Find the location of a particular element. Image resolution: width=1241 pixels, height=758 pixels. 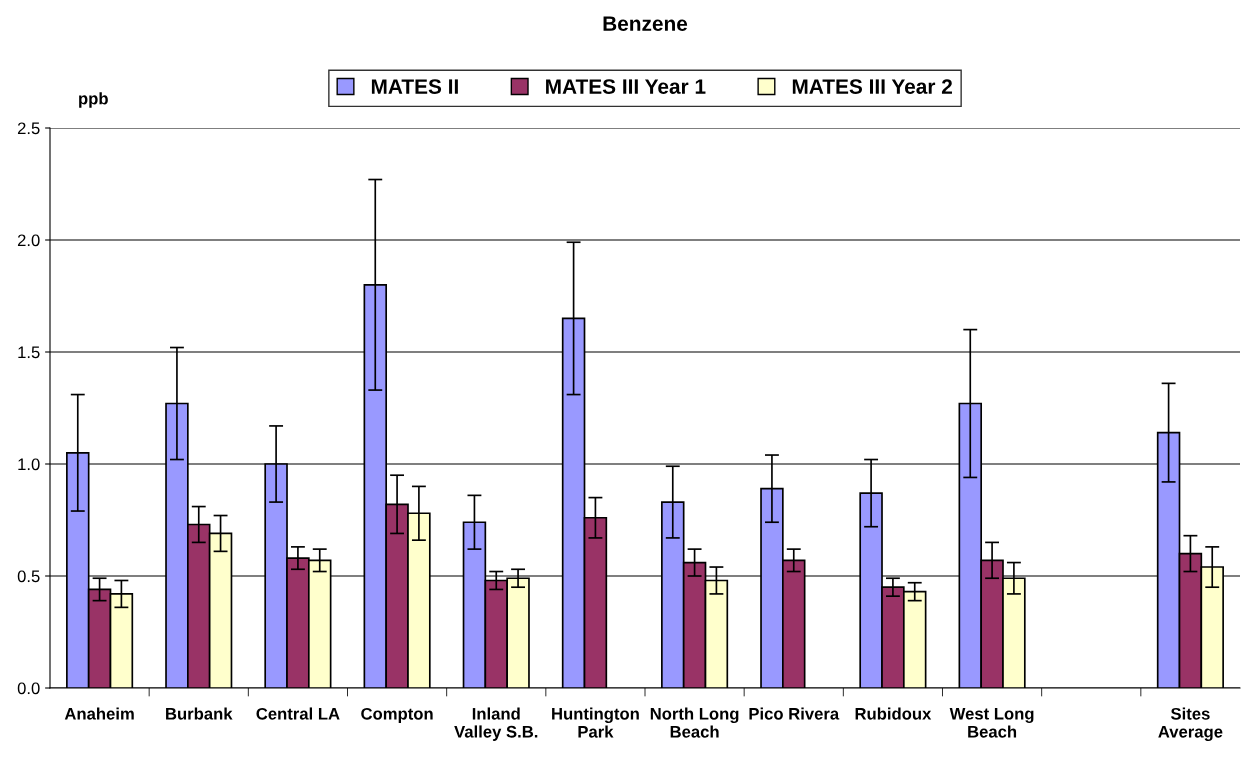

x-tick-label: Huntington Park is located at coordinates (595, 722).